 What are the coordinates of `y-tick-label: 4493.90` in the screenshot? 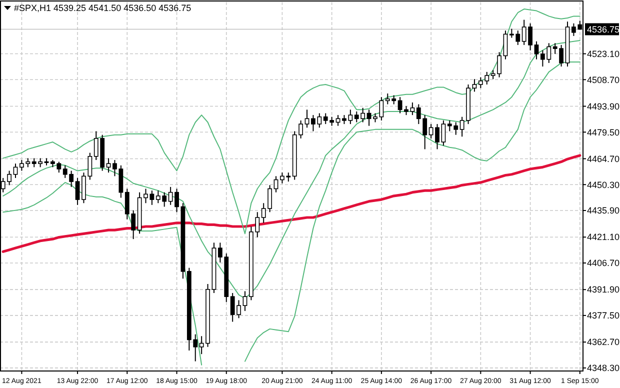 It's located at (603, 106).